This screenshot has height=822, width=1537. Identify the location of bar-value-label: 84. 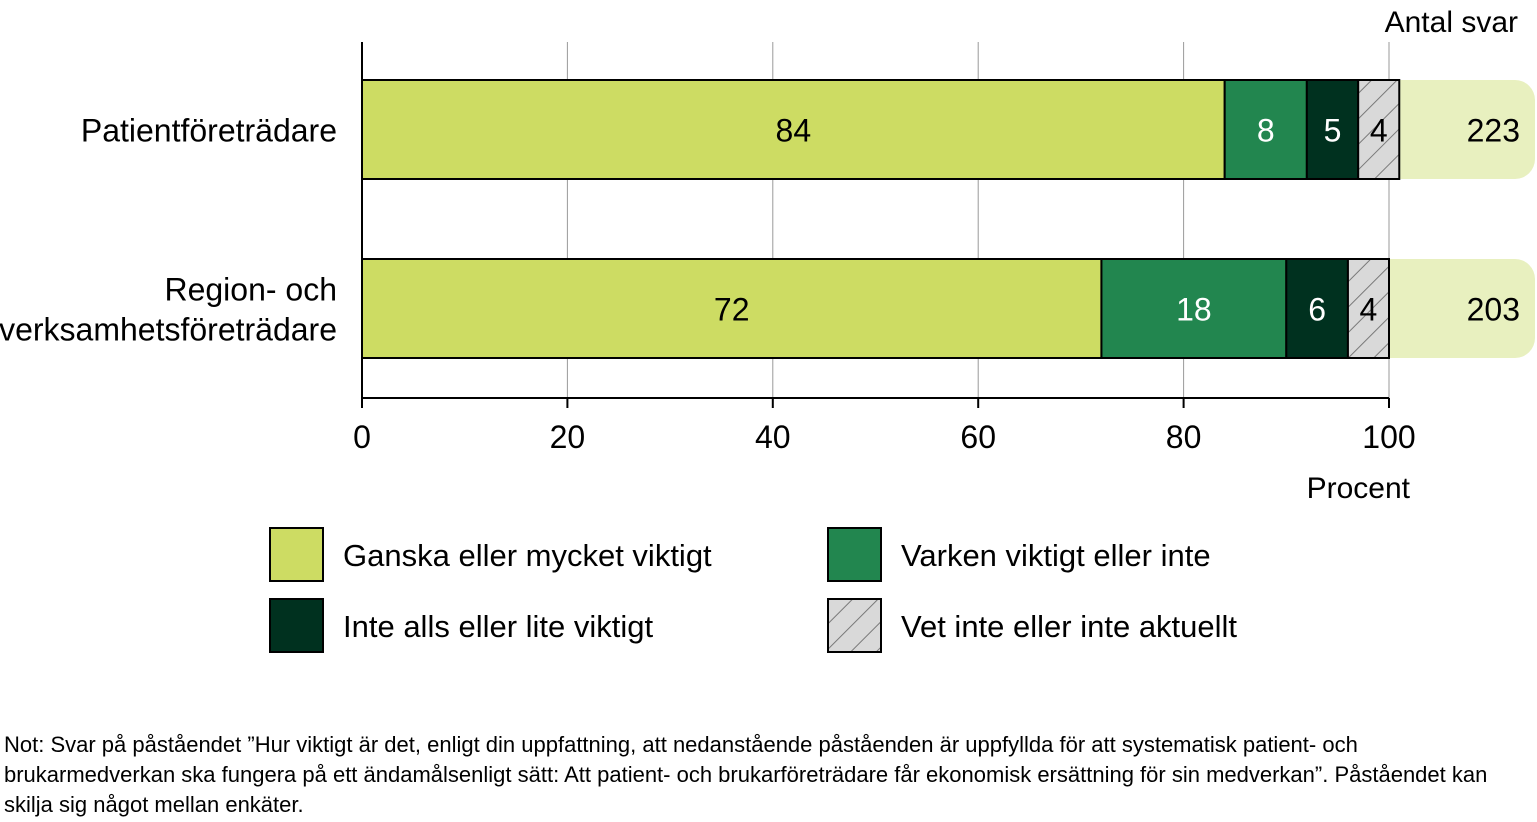
(794, 131).